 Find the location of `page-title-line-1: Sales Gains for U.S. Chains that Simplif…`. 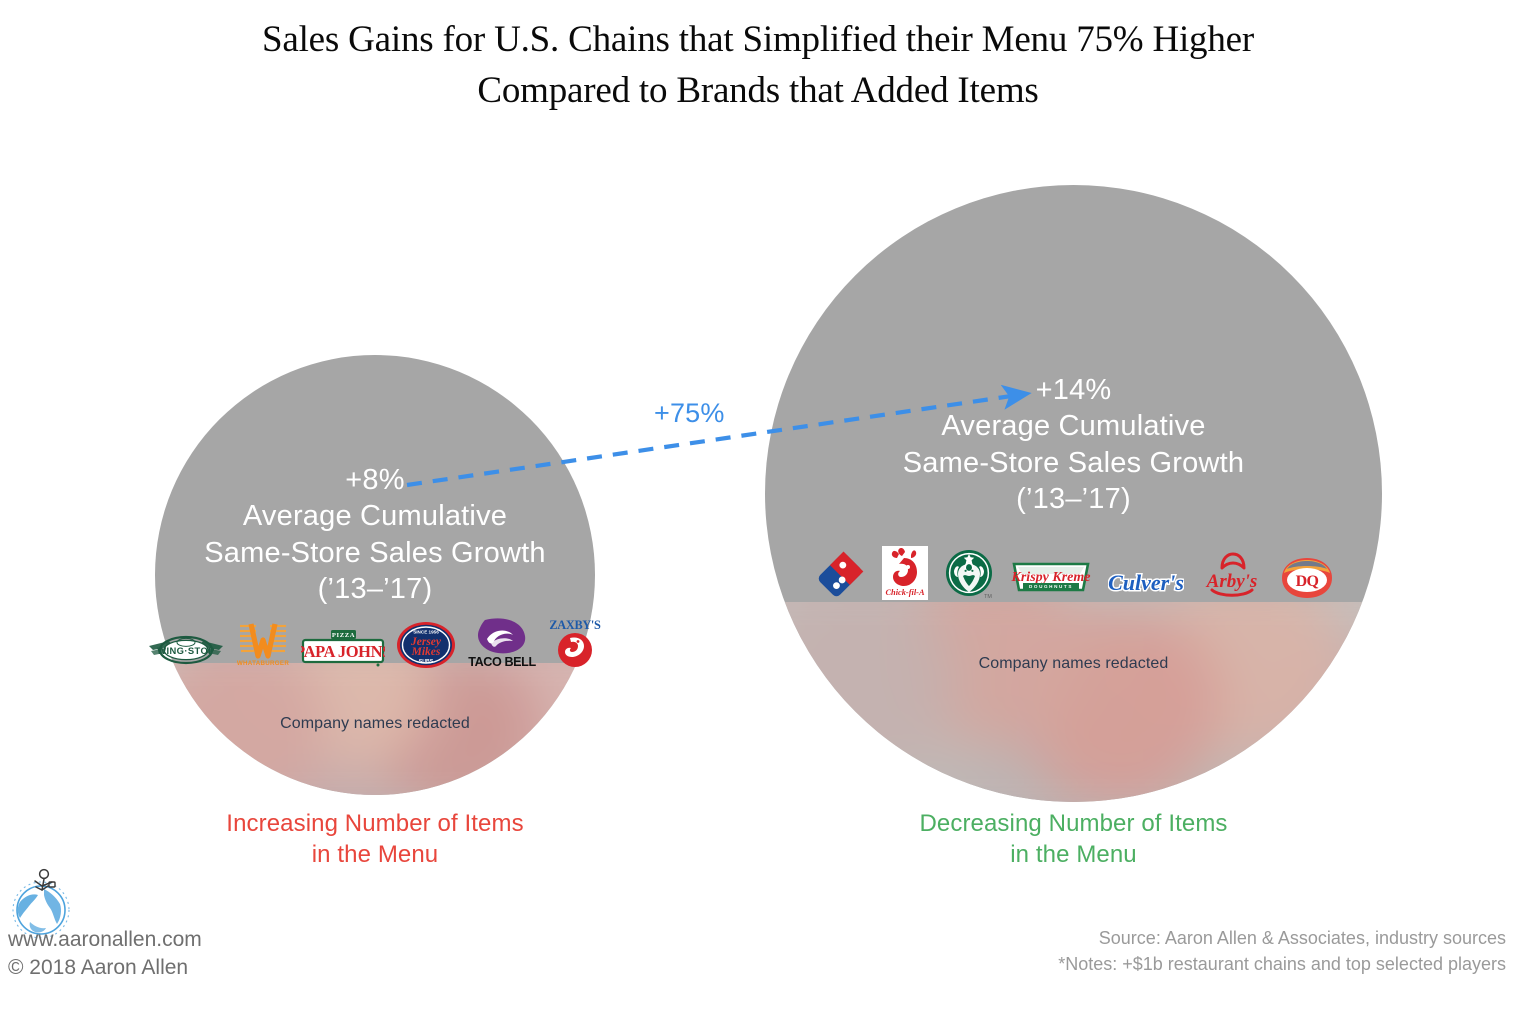

page-title-line-1: Sales Gains for U.S. Chains that Simplif… is located at coordinates (758, 39).